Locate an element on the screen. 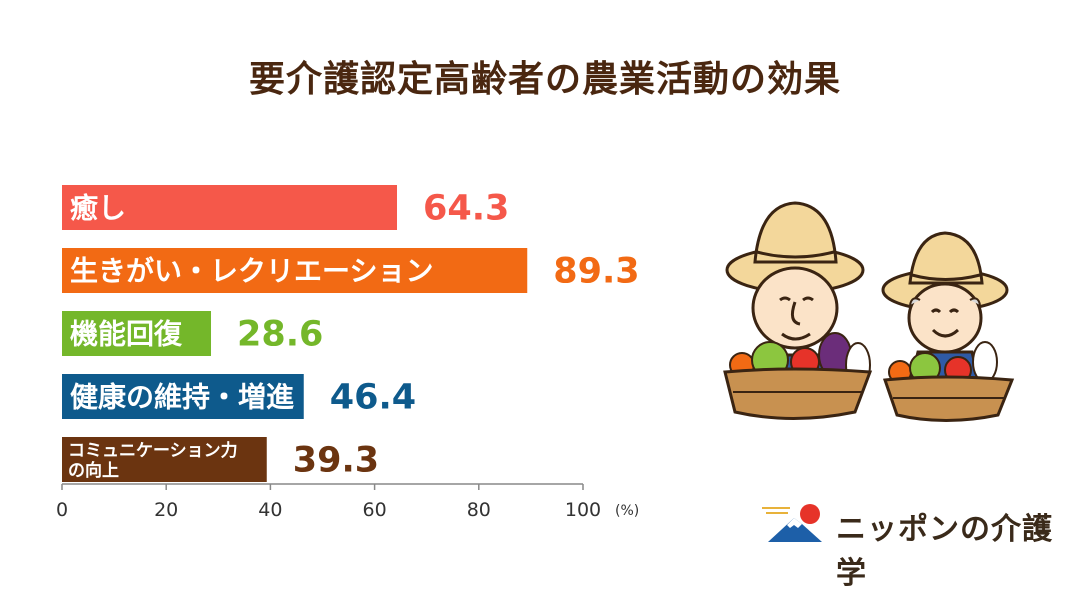 This screenshot has width=1090, height=592. bar-label-4: コミュニケーション力の向上 is located at coordinates (153, 460).